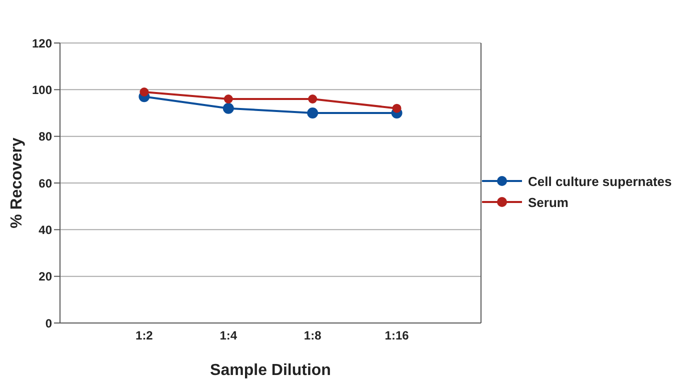 The height and width of the screenshot is (389, 694). What do you see at coordinates (45, 277) in the screenshot?
I see `y-tick-label: 20` at bounding box center [45, 277].